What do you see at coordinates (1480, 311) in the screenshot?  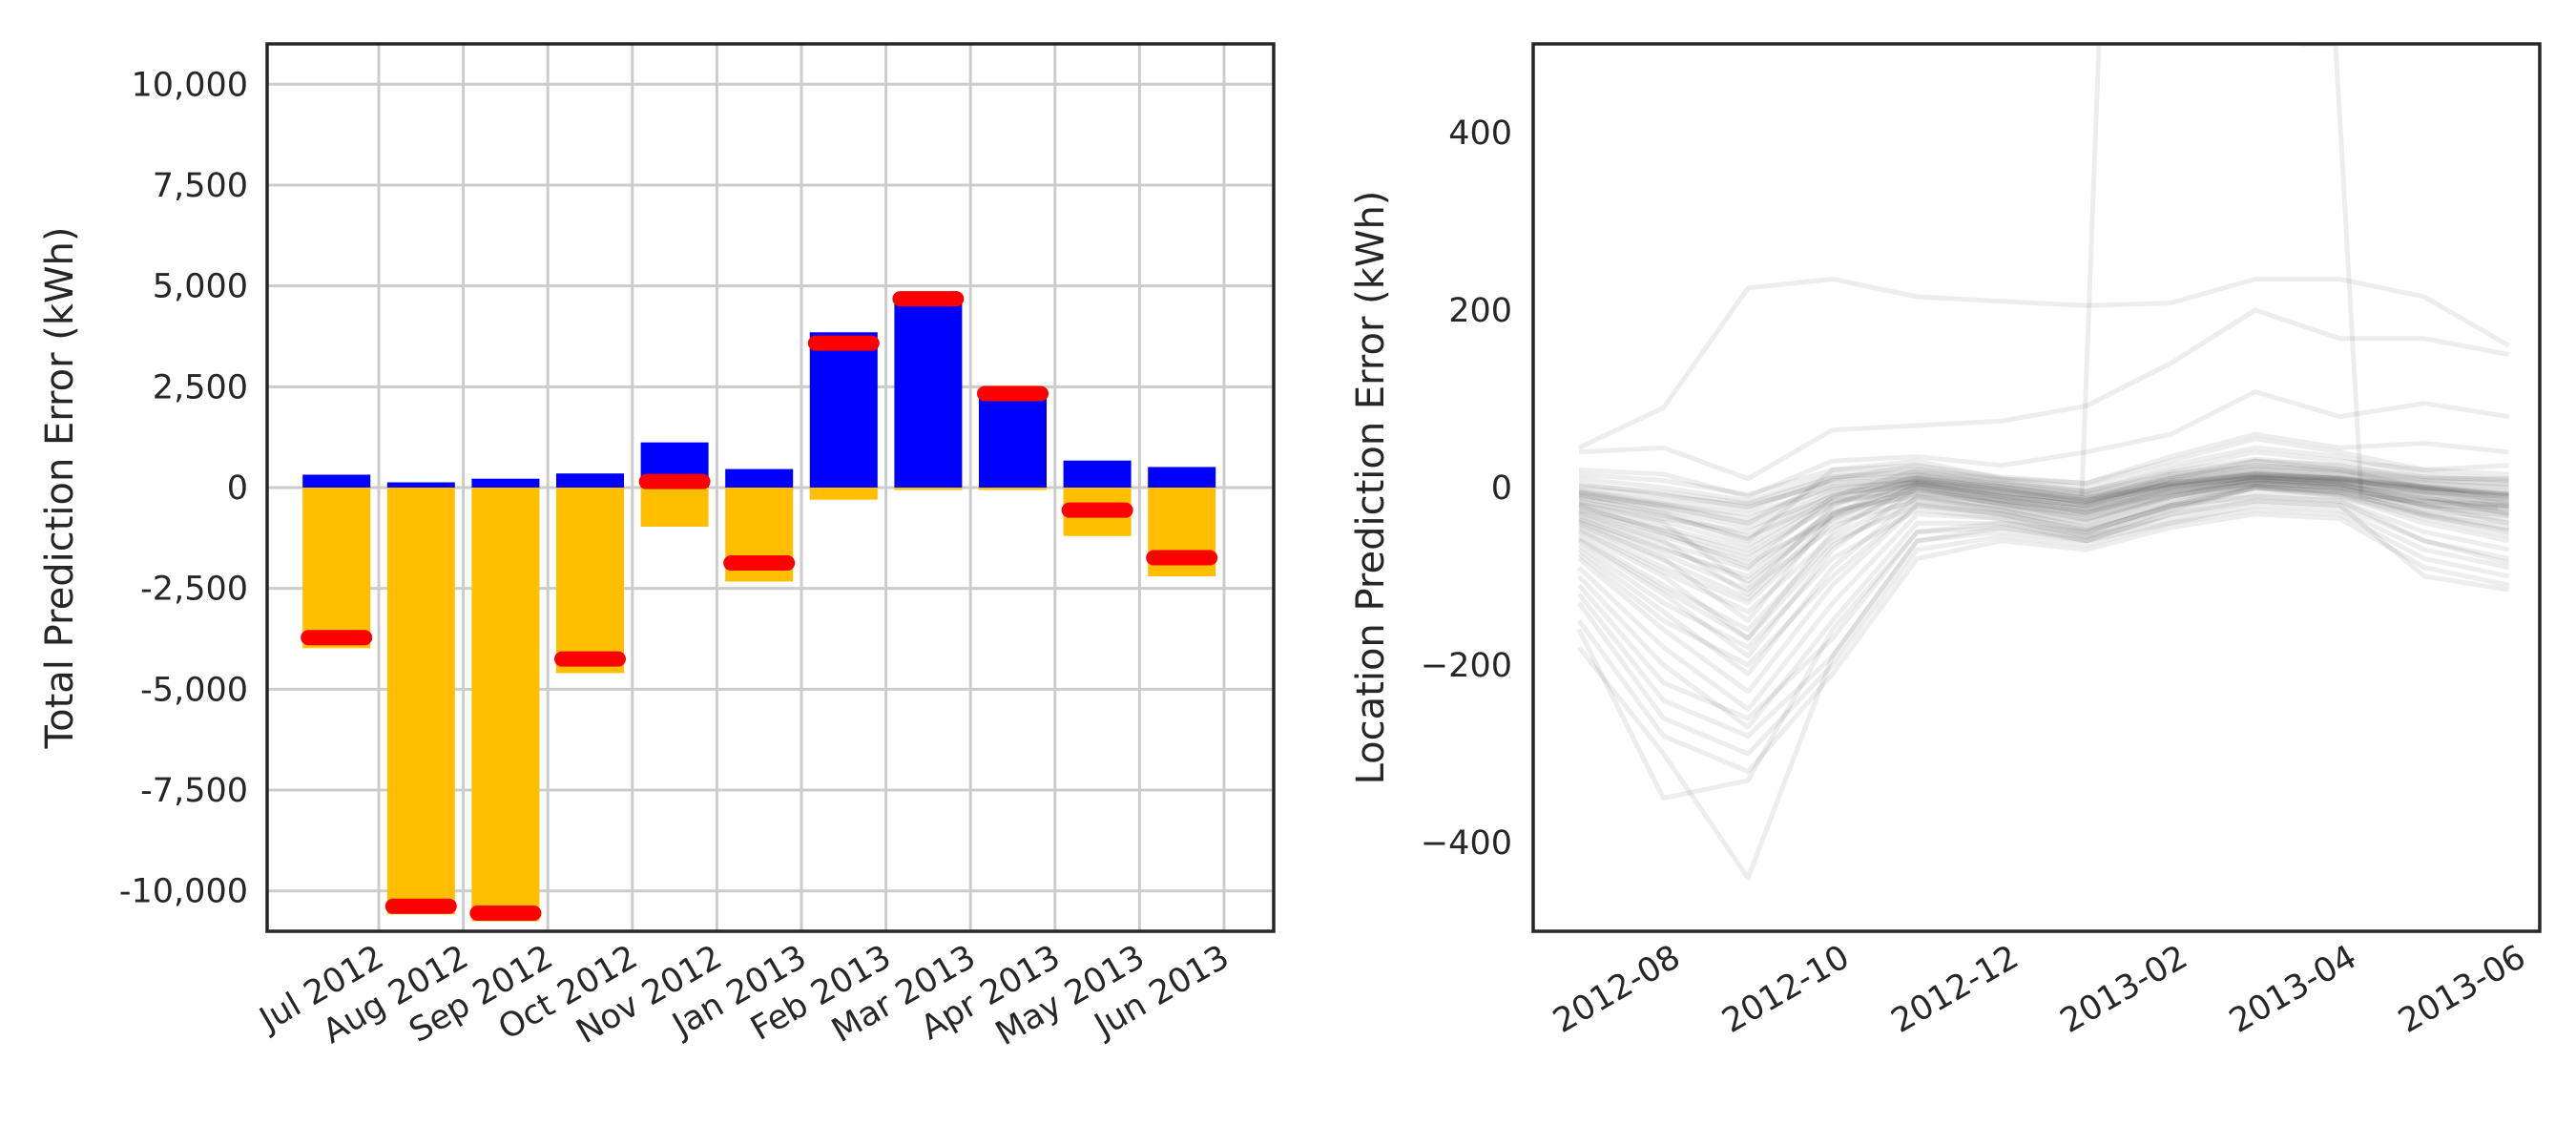 I see `y-tick-label: 200` at bounding box center [1480, 311].